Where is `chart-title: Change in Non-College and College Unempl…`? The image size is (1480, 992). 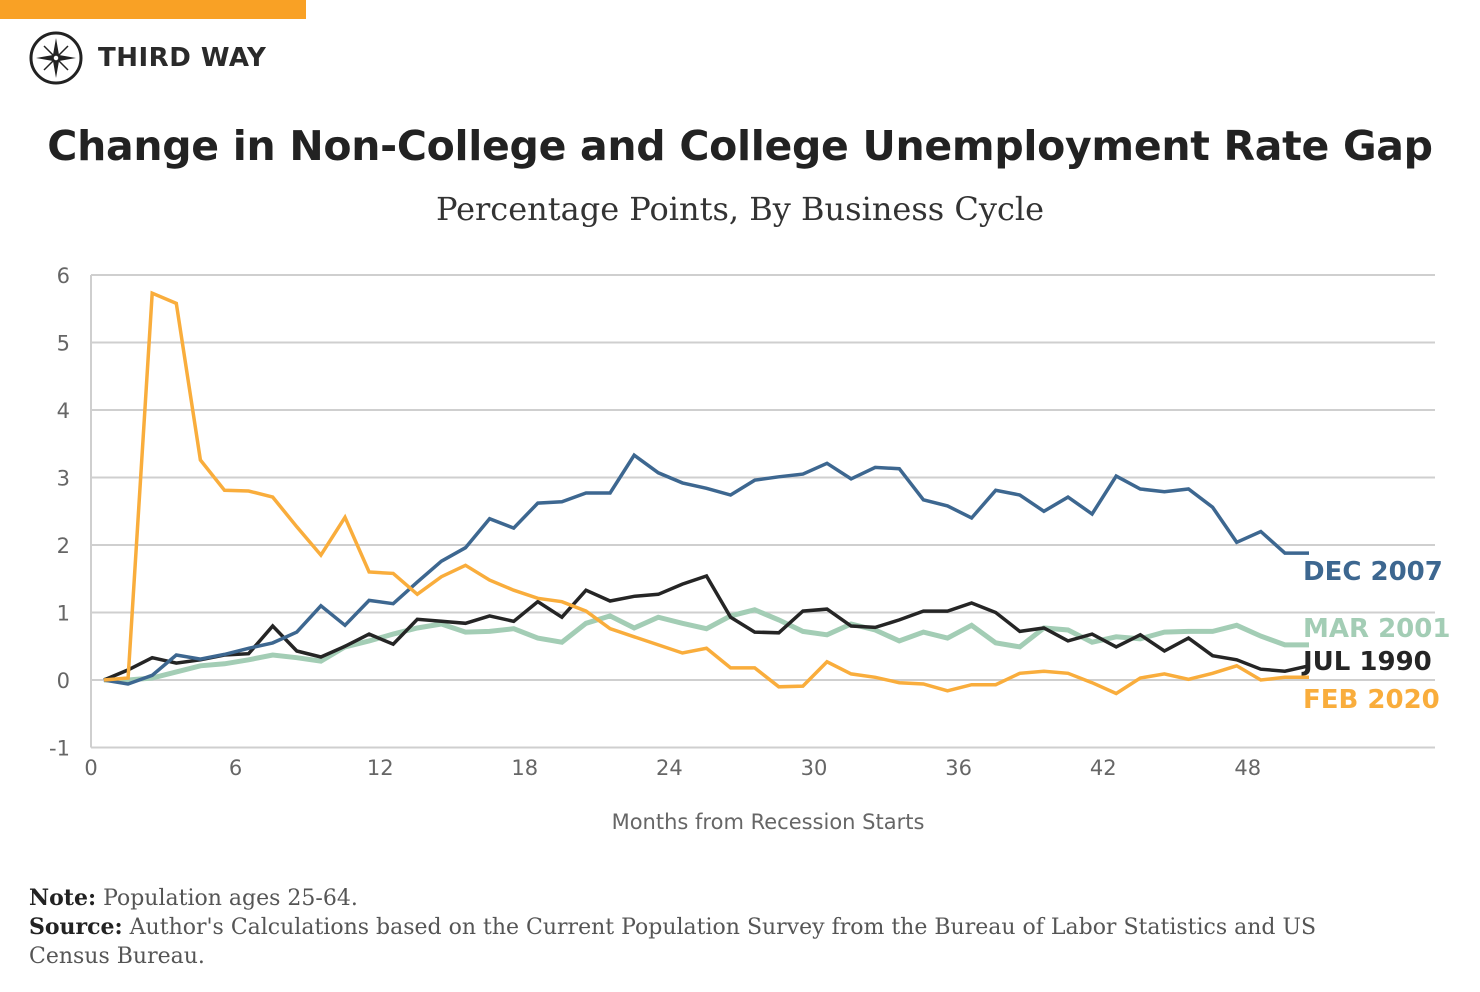 chart-title: Change in Non-College and College Unempl… is located at coordinates (740, 146).